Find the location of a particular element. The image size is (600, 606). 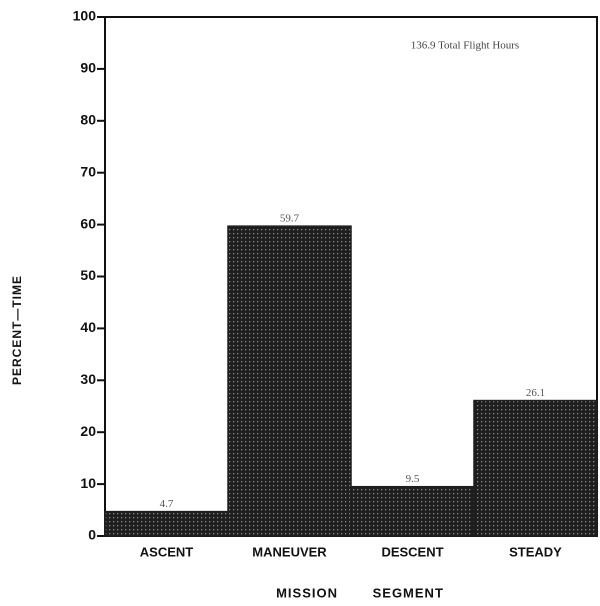

y-tick-label: 90 is located at coordinates (88, 68).